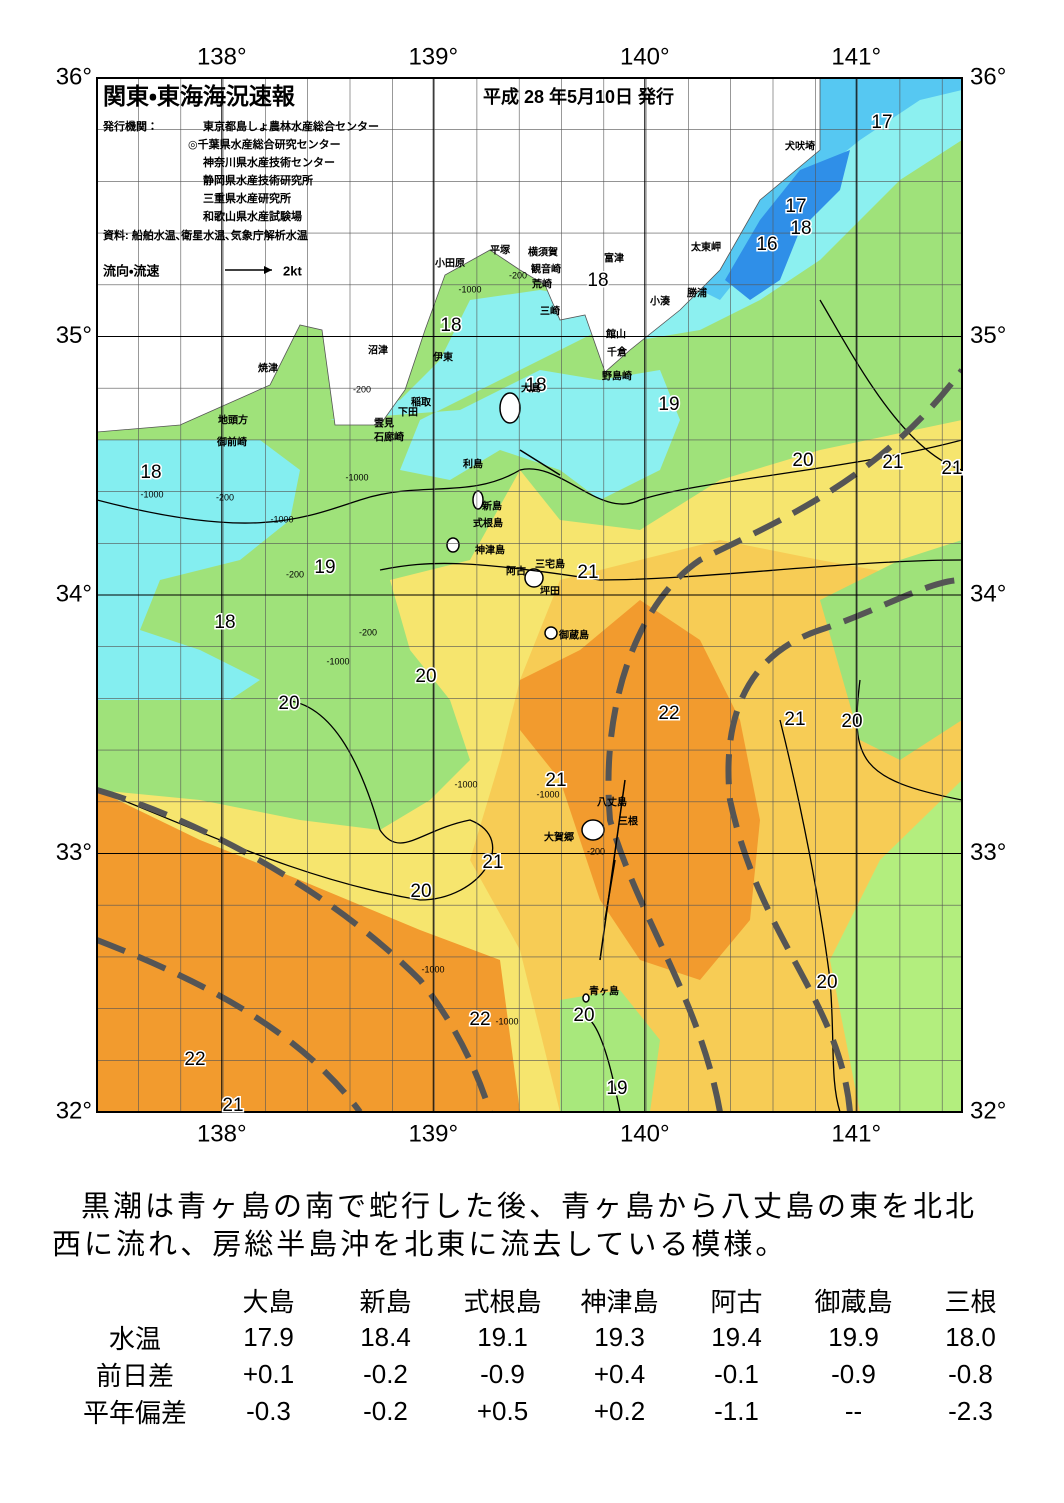 The image size is (1064, 1503). I want to click on place-name: 千倉, so click(617, 352).